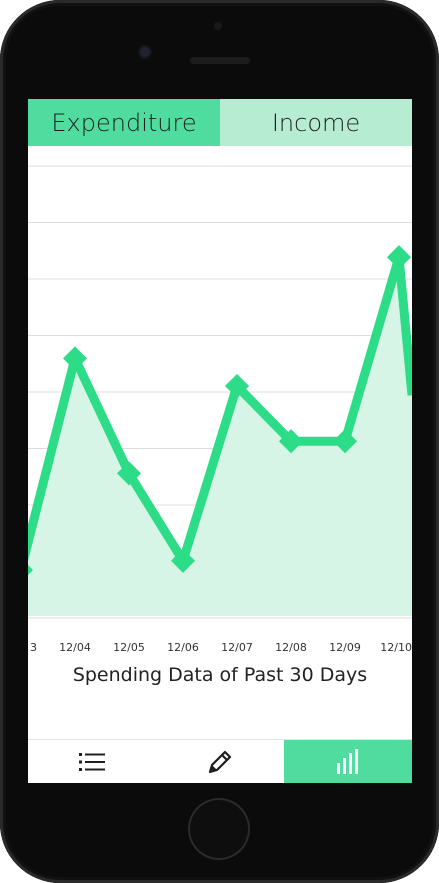 Image resolution: width=439 pixels, height=883 pixels. Describe the element at coordinates (396, 647) in the screenshot. I see `x-tick-label: 12/10` at that location.